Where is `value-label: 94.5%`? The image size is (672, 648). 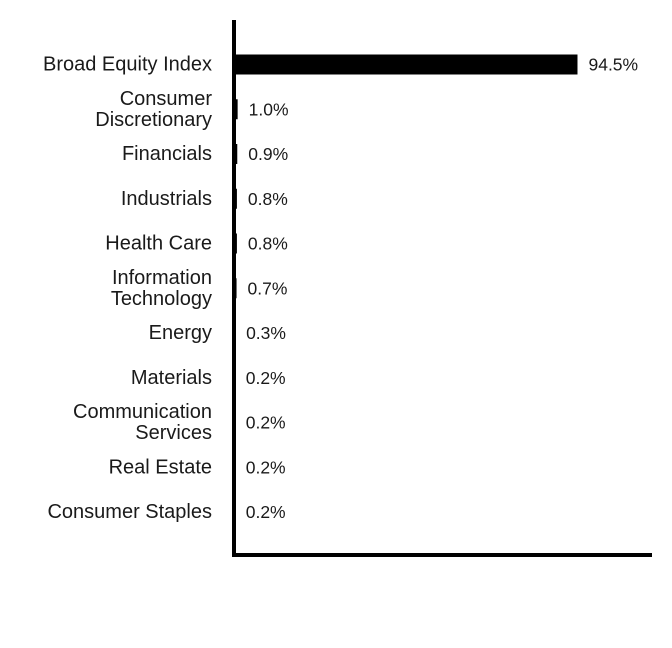 value-label: 94.5% is located at coordinates (613, 65).